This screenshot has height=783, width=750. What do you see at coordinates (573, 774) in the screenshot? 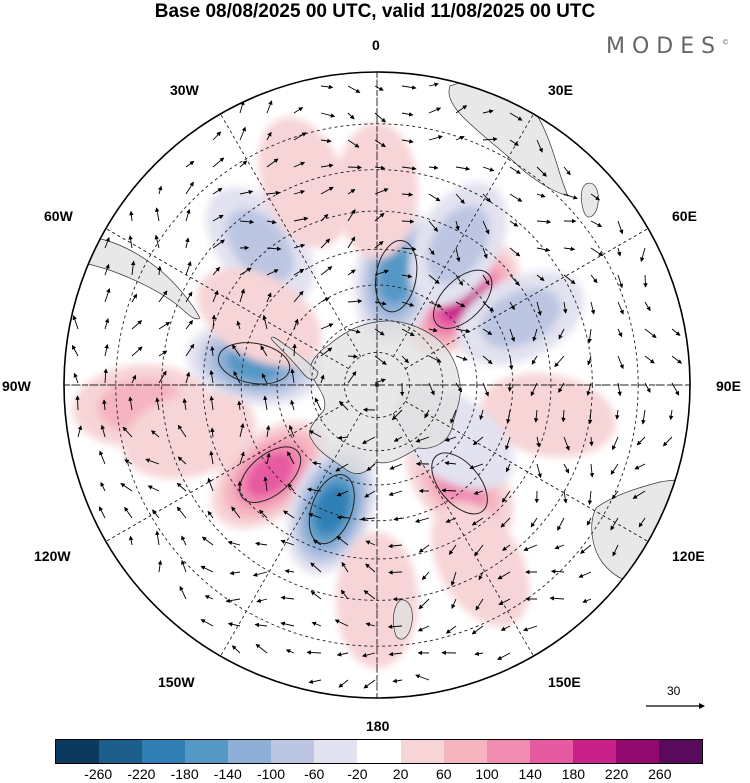
I see `color-scale-tick-label: 180` at bounding box center [573, 774].